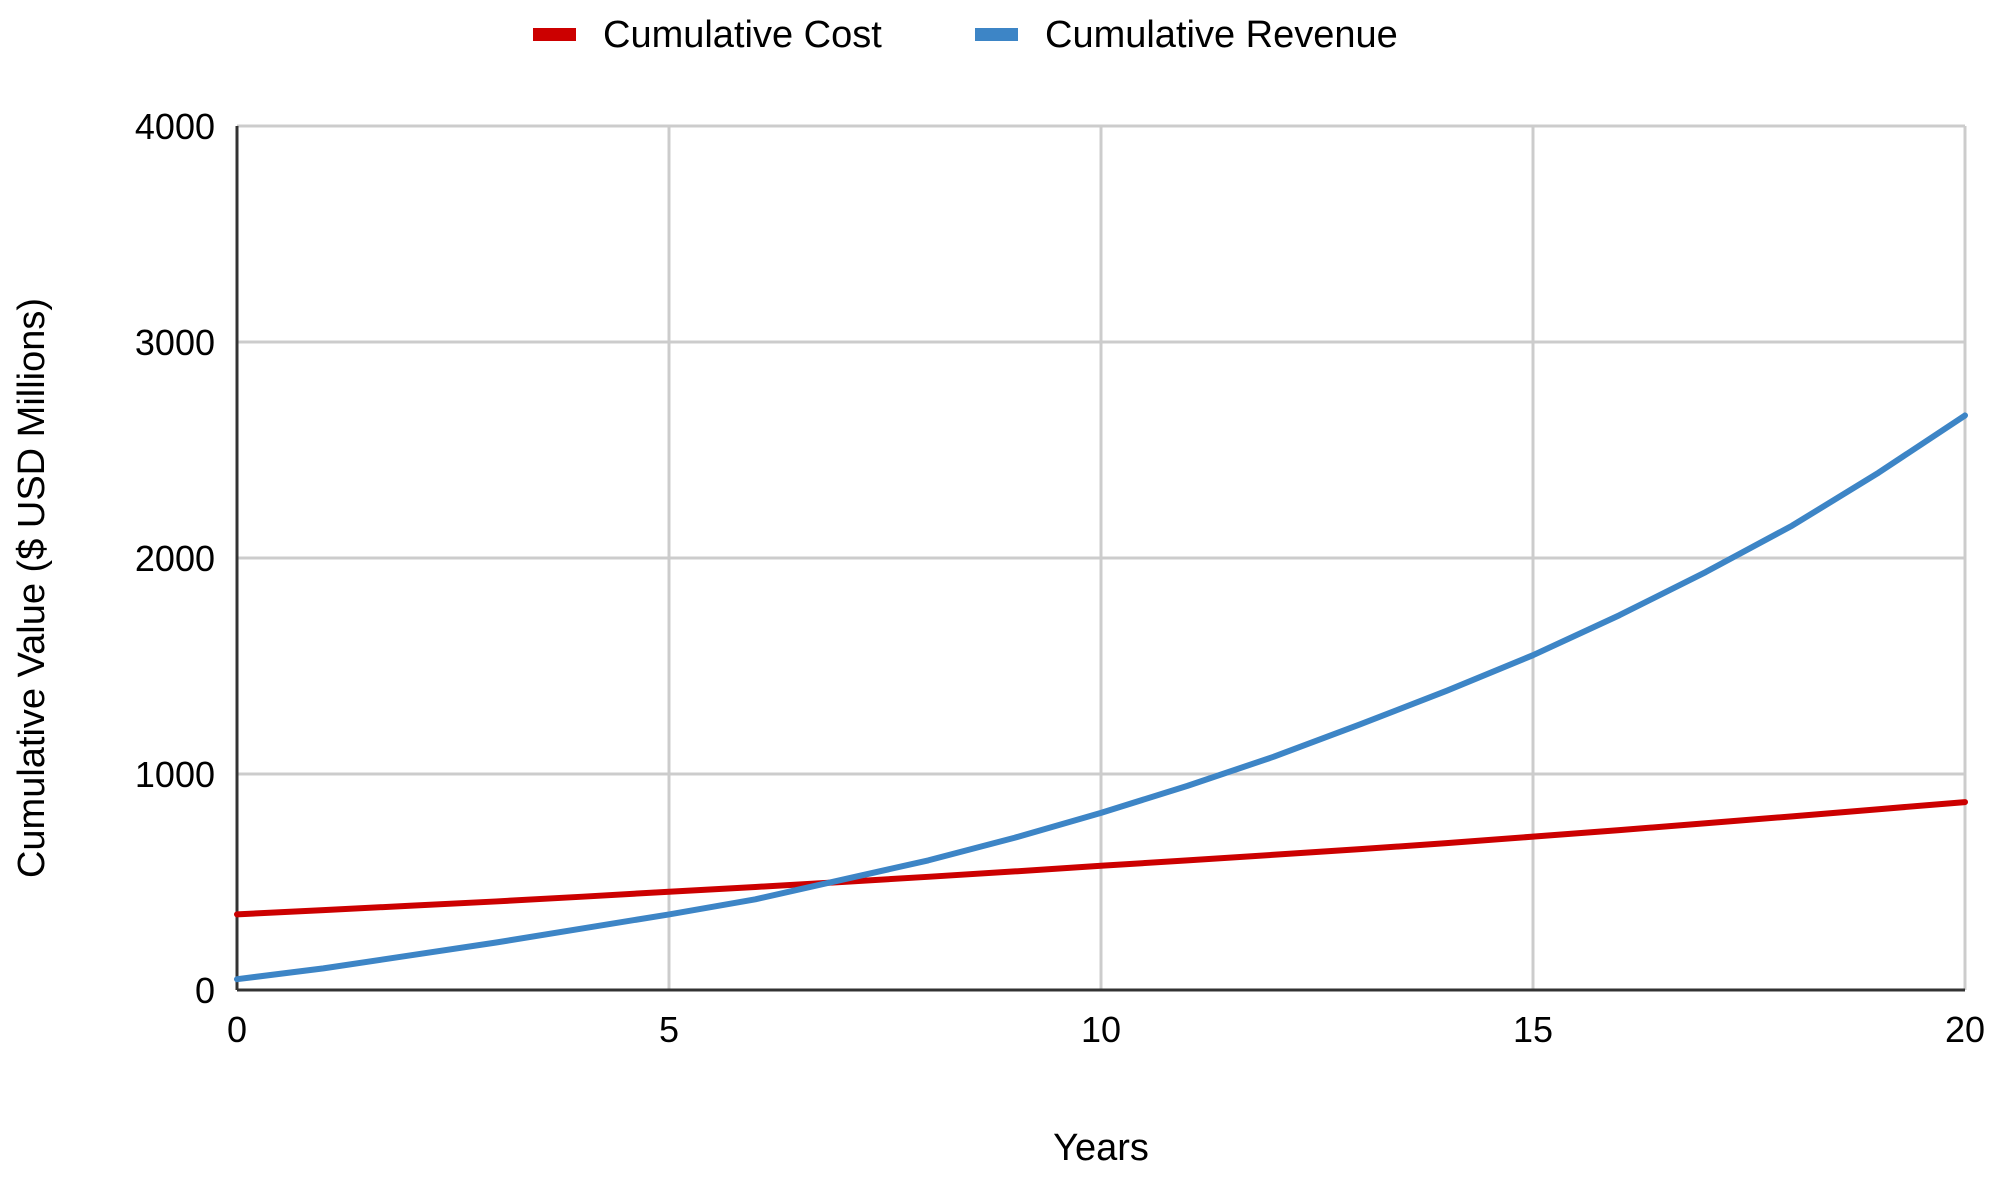 The image size is (1999, 1186). What do you see at coordinates (1533, 1029) in the screenshot?
I see `x-tick-label: 15` at bounding box center [1533, 1029].